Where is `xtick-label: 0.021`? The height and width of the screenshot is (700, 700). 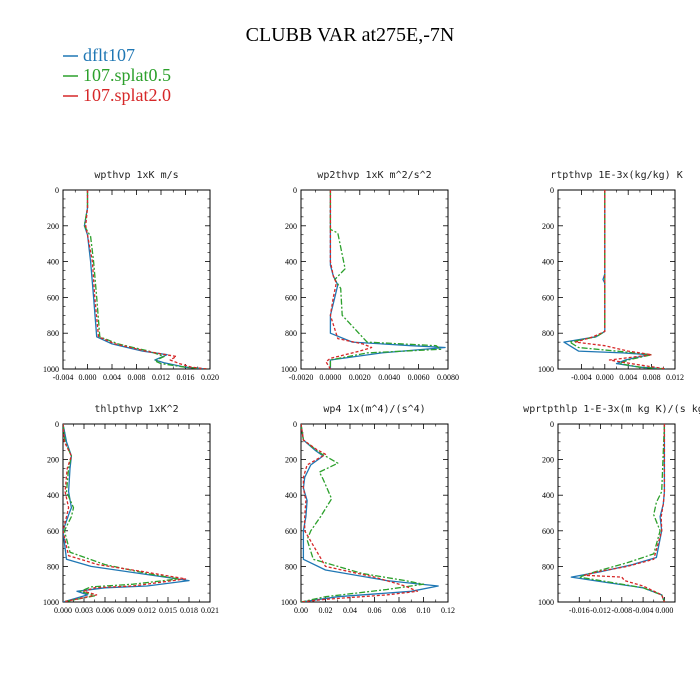
xtick-label: 0.021 is located at coordinates (210, 610).